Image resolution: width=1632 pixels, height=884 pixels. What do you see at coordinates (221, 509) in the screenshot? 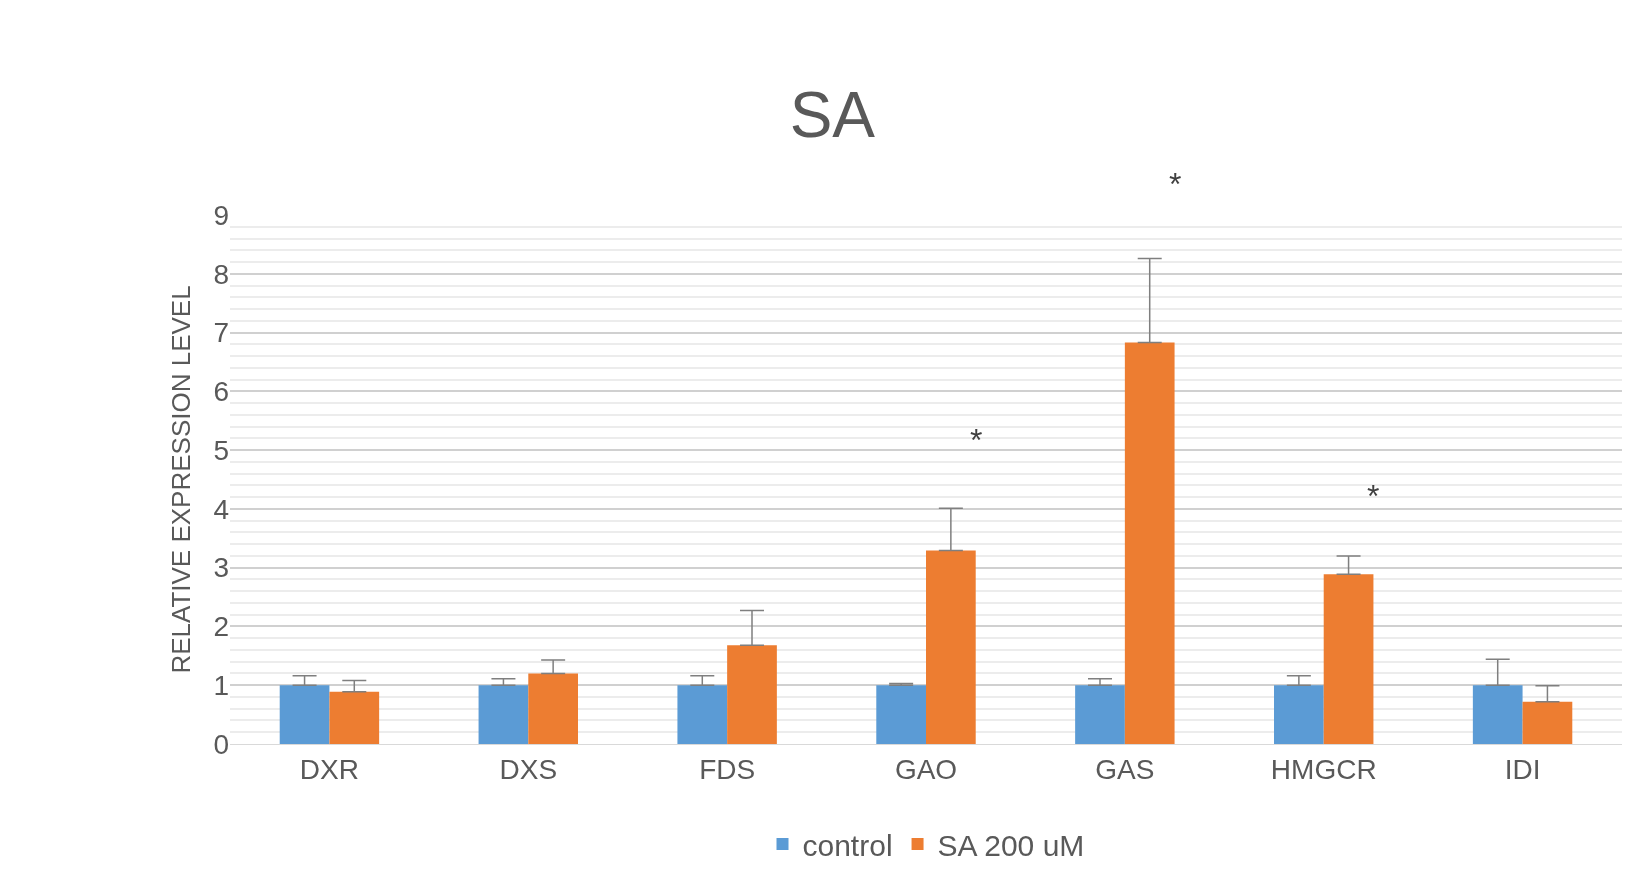
I see `y-tick-label: 4` at bounding box center [221, 509].